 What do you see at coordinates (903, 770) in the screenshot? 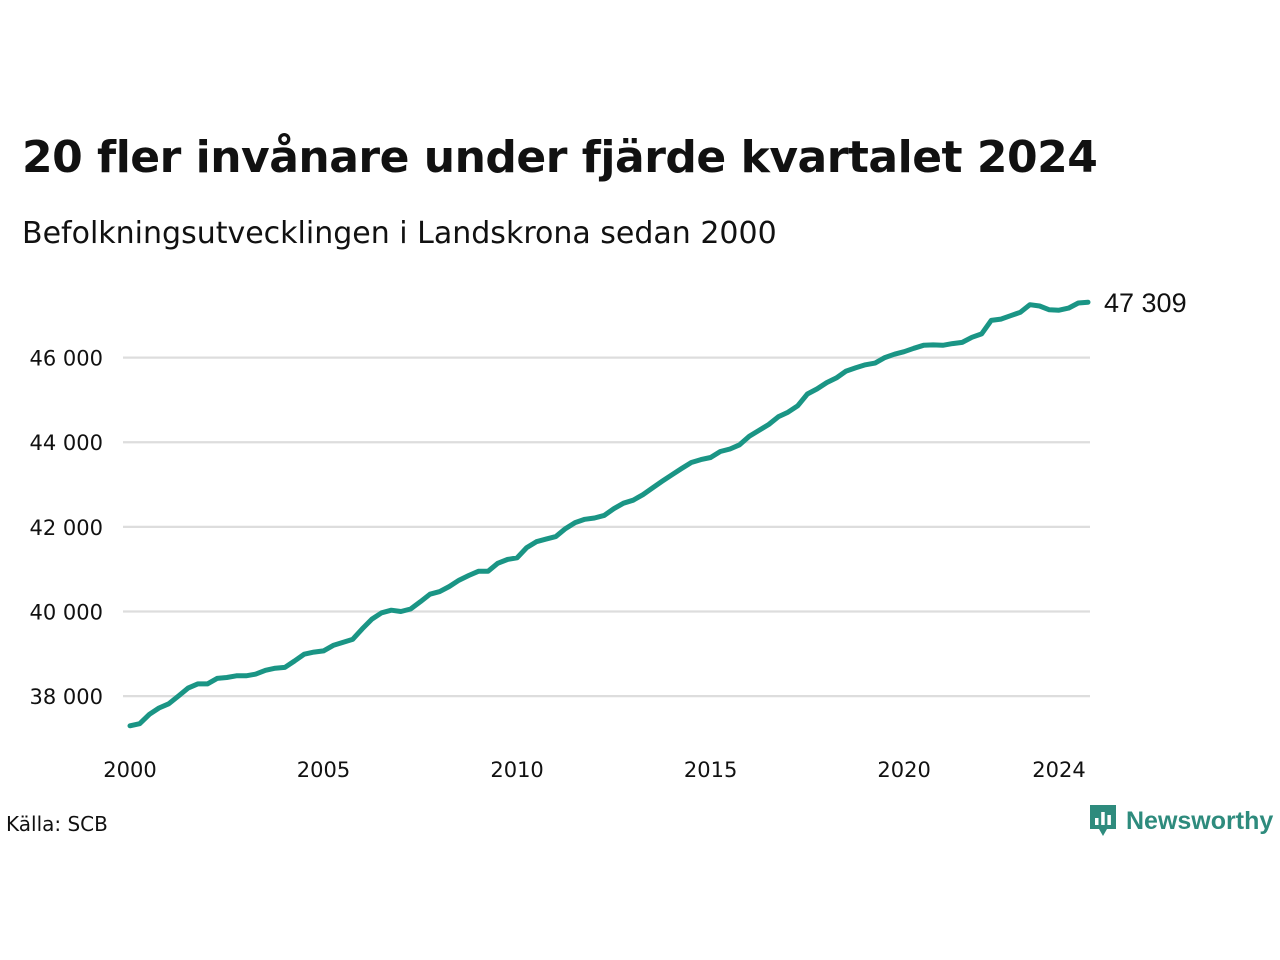
I see `x-tick-label: 2020` at bounding box center [903, 770].